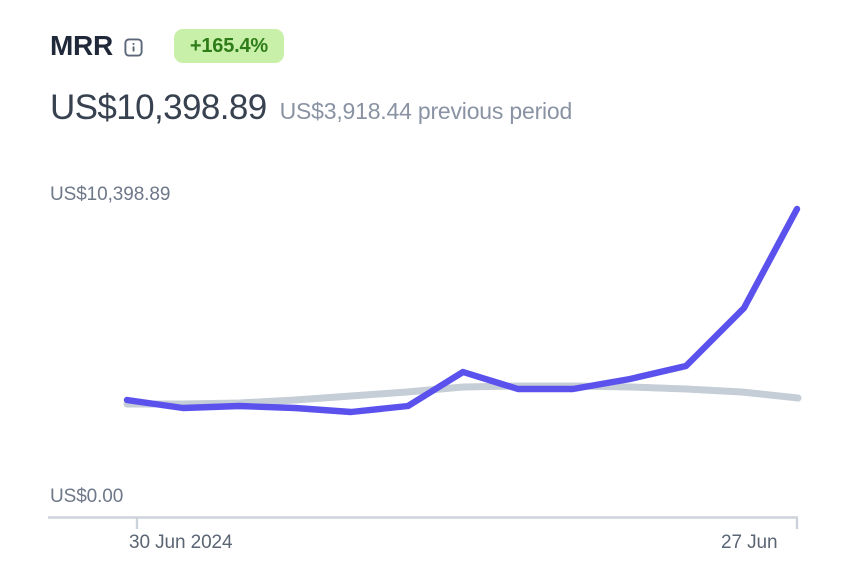 The height and width of the screenshot is (580, 842). Describe the element at coordinates (87, 496) in the screenshot. I see `y-axis-min-label: US$0.00` at that location.